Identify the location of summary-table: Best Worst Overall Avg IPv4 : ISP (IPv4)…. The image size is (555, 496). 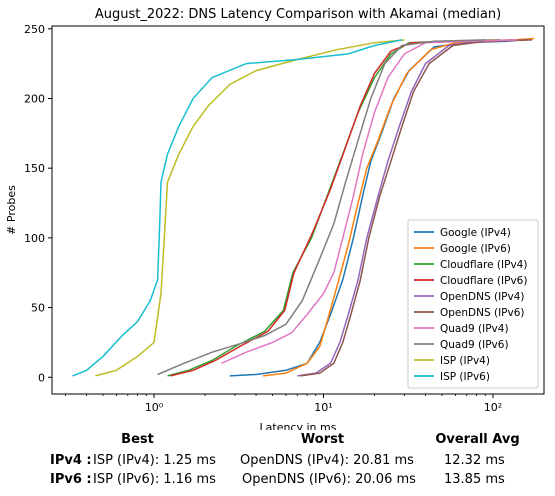
(277, 461).